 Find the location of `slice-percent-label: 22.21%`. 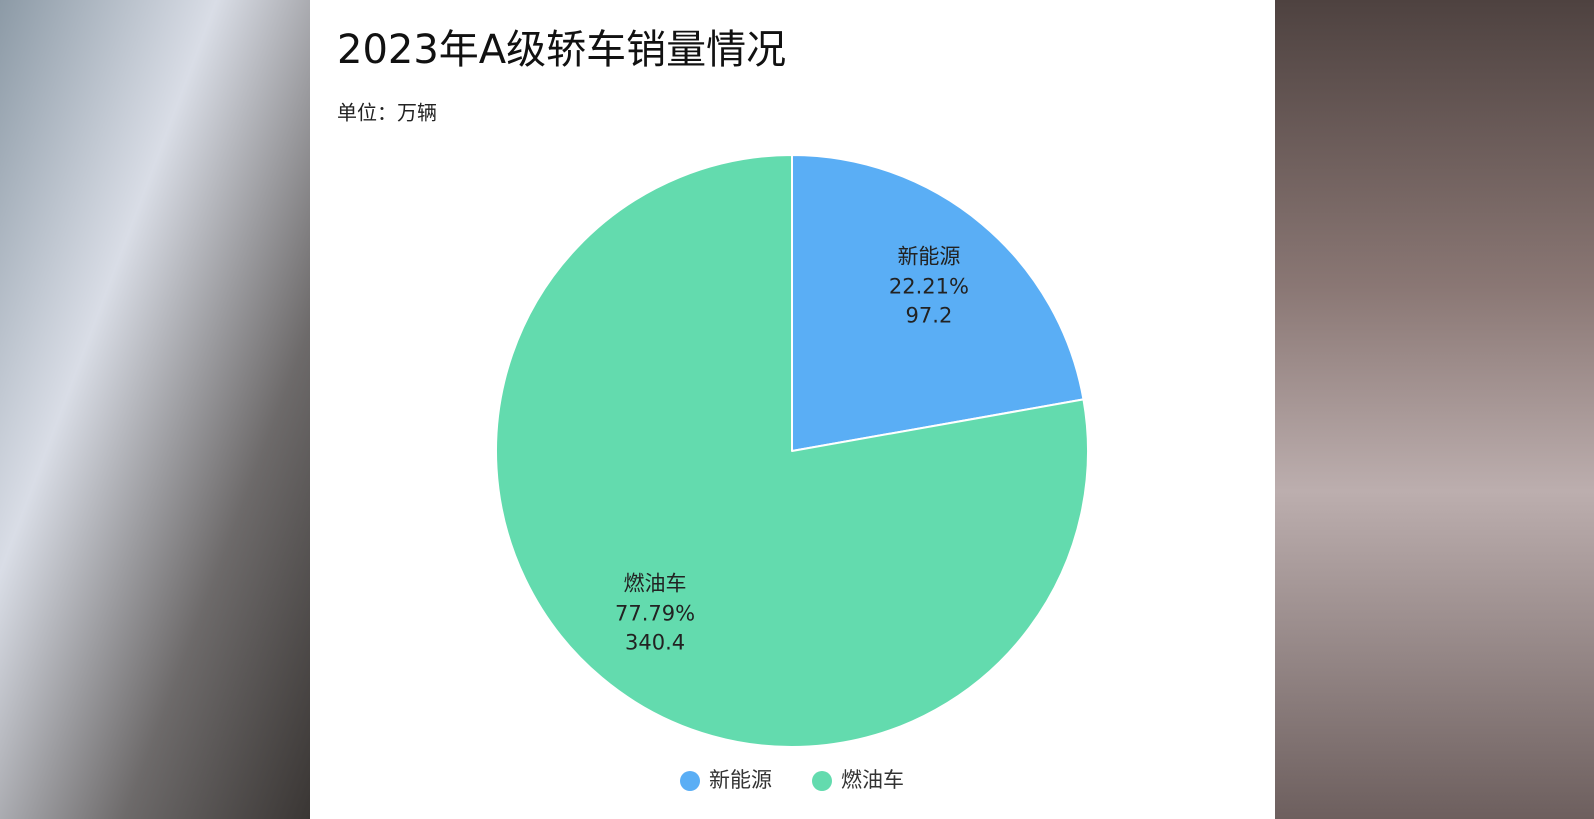

slice-percent-label: 22.21% is located at coordinates (929, 287).